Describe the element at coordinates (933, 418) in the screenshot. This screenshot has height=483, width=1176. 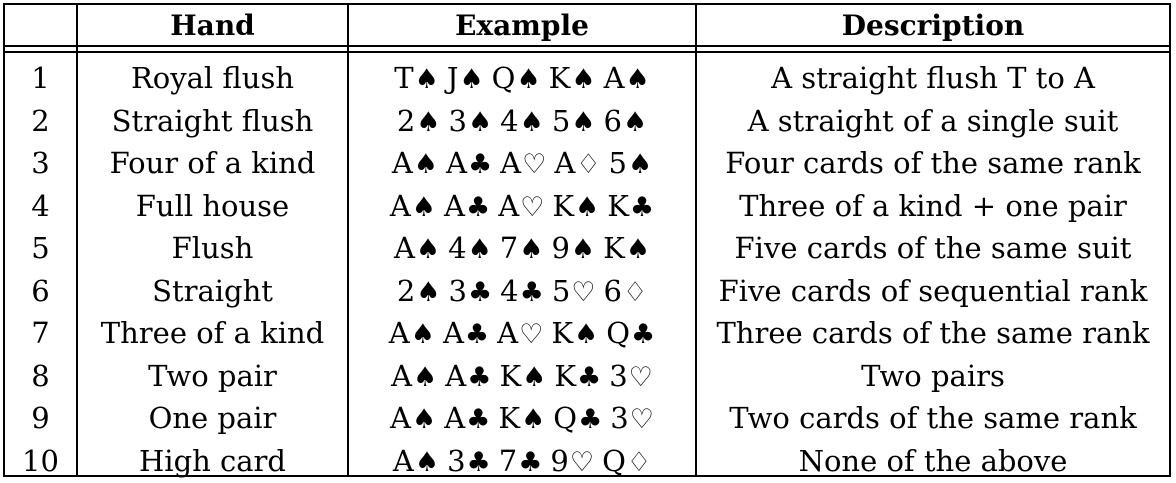
I see `hand-description: Two cards of the same rank` at that location.